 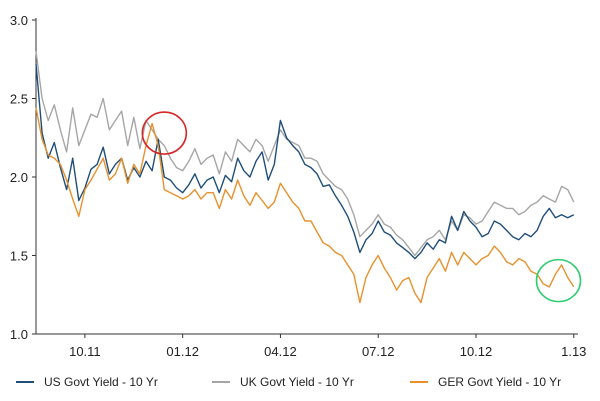 What do you see at coordinates (573, 351) in the screenshot?
I see `x-tick-label: 1.13` at bounding box center [573, 351].